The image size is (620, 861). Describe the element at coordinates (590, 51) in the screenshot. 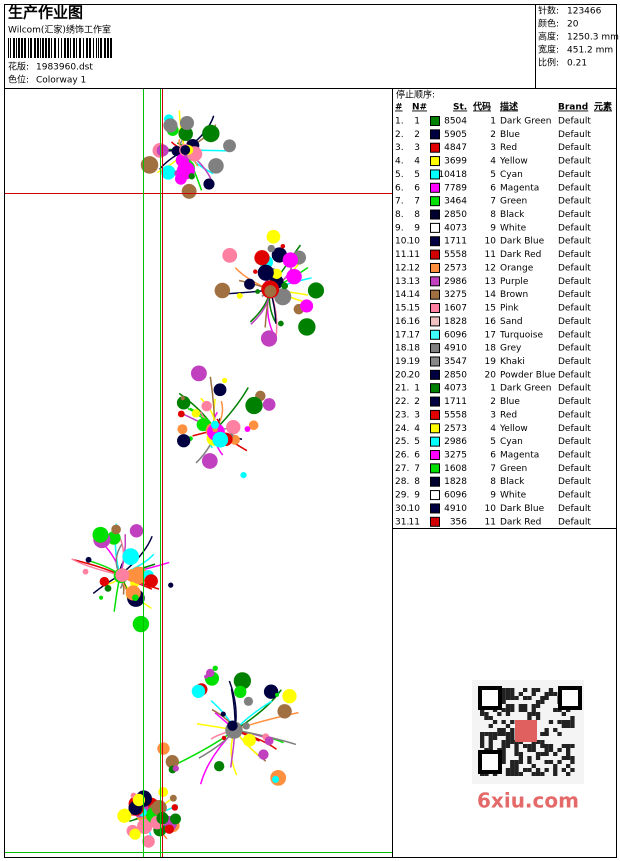

I see `info-value: 451.2 mm` at that location.